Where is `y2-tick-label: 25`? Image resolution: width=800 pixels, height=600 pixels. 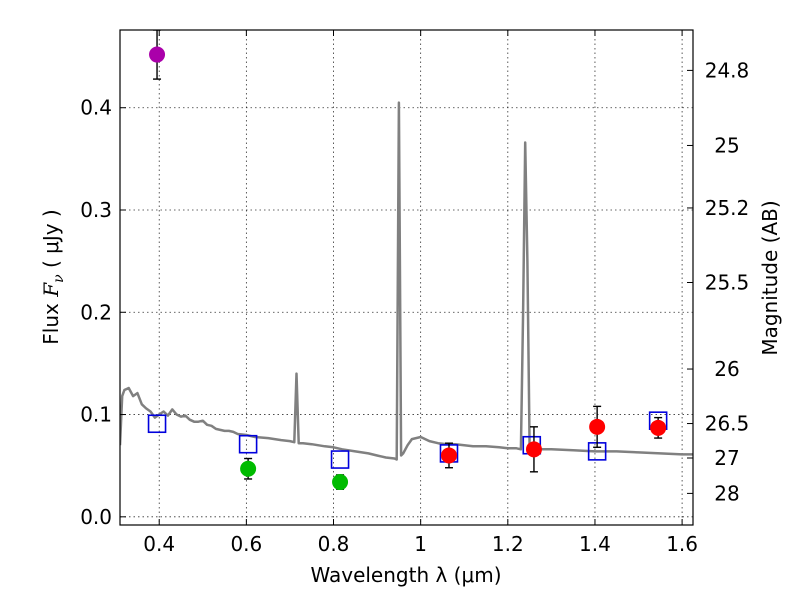 y2-tick-label: 25 is located at coordinates (726, 145).